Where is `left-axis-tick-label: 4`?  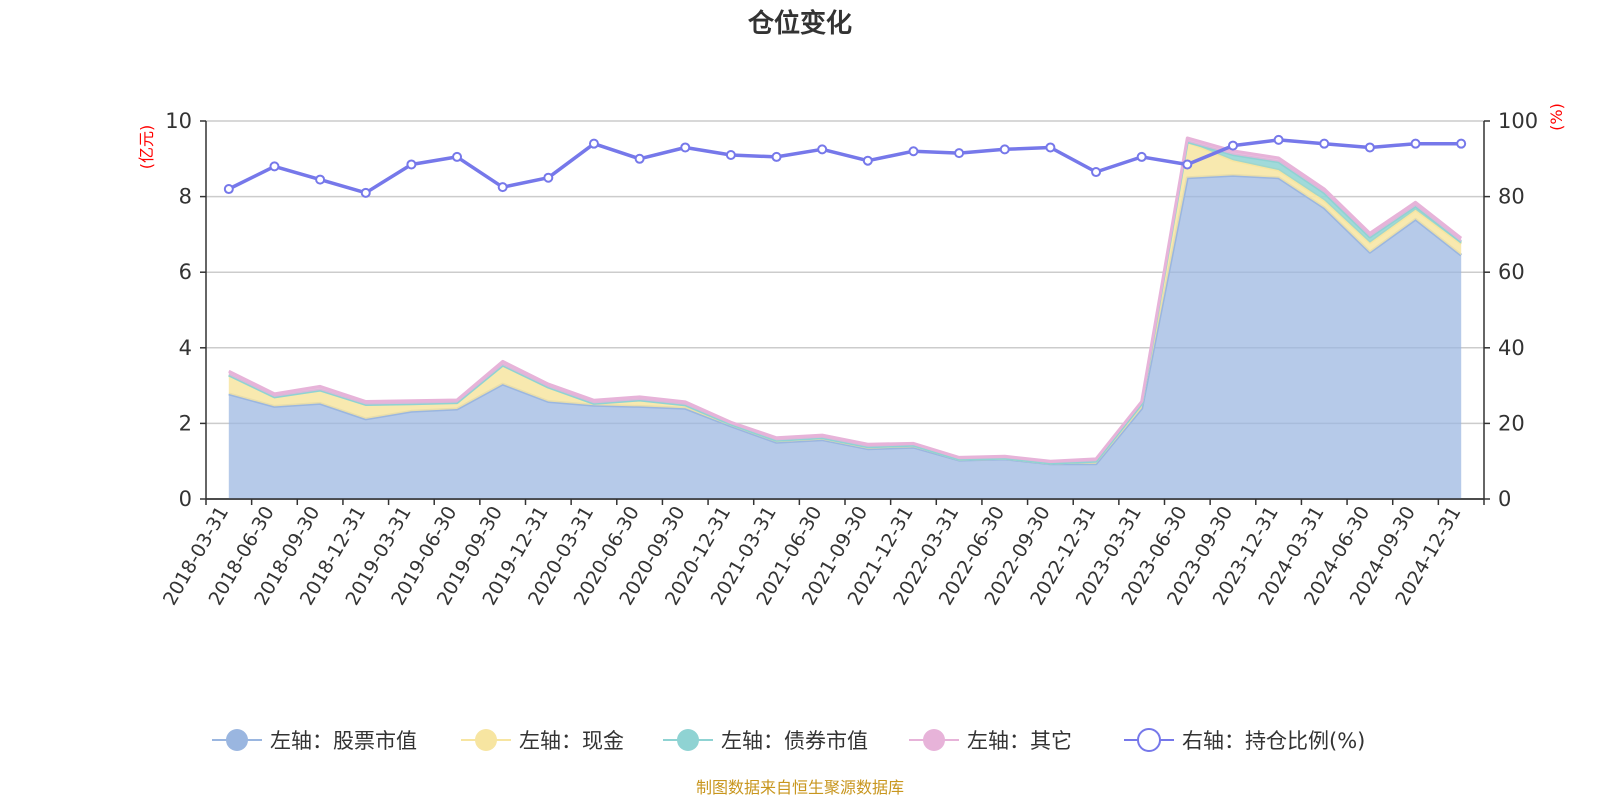 left-axis-tick-label: 4 is located at coordinates (185, 348).